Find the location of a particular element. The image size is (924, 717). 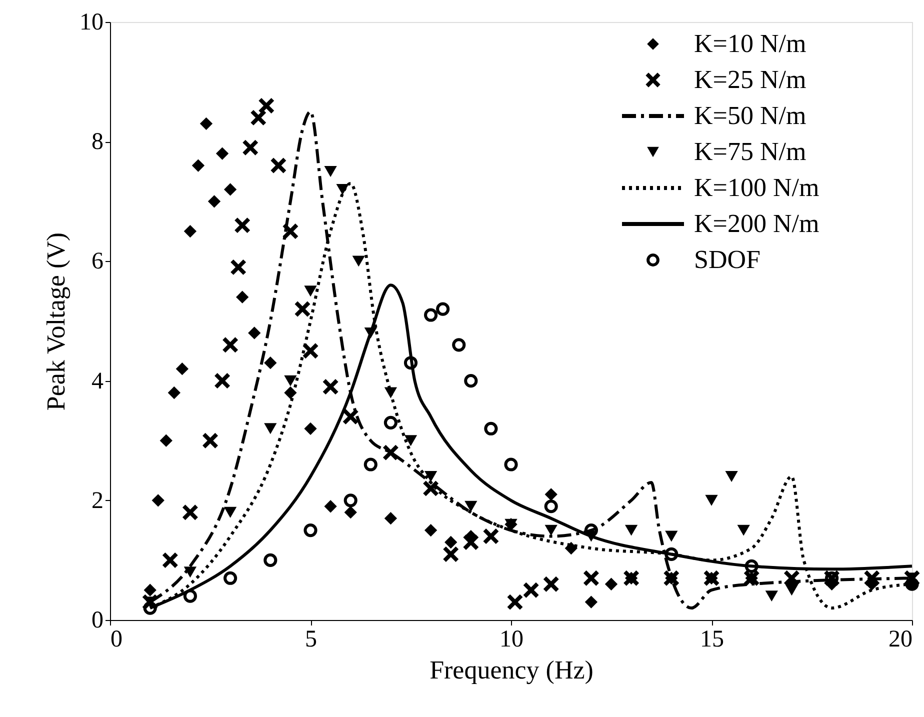

legend-label: K=50 N/m is located at coordinates (750, 115).